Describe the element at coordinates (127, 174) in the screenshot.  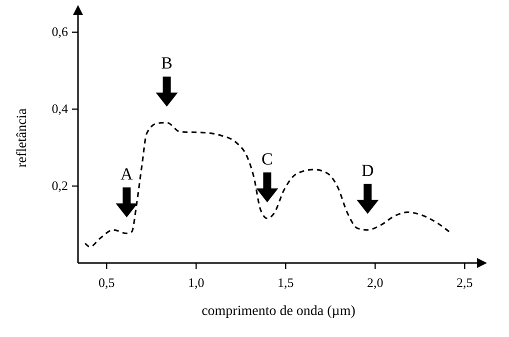
I see `annotation: A` at that location.